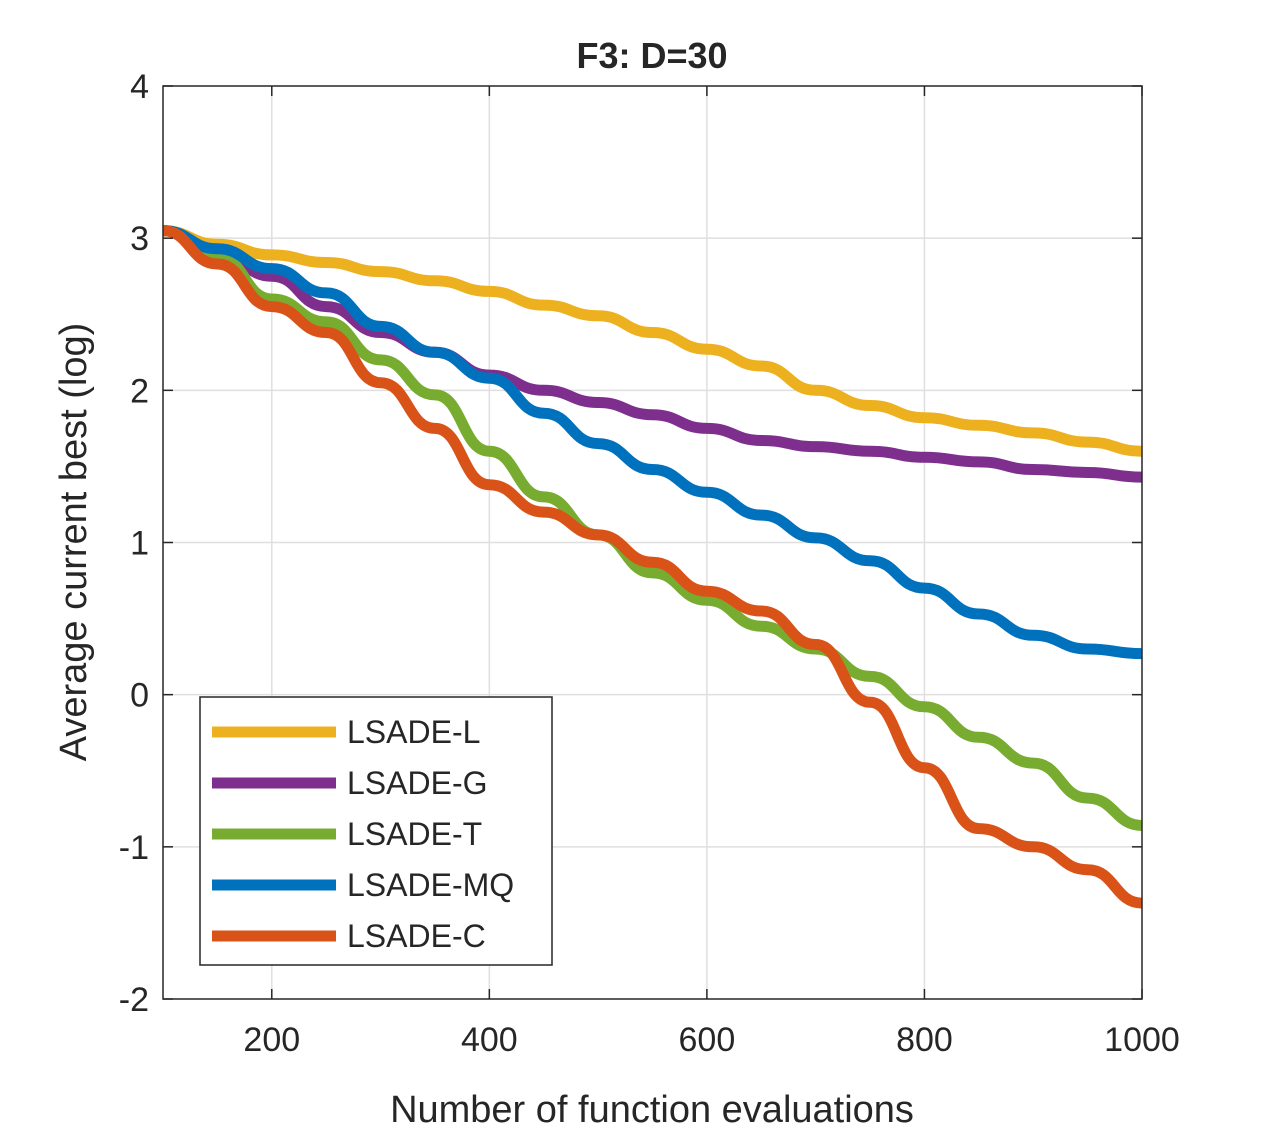 Image resolution: width=1263 pixels, height=1134 pixels. Describe the element at coordinates (1142, 1040) in the screenshot. I see `x-tick-label: 1000` at that location.